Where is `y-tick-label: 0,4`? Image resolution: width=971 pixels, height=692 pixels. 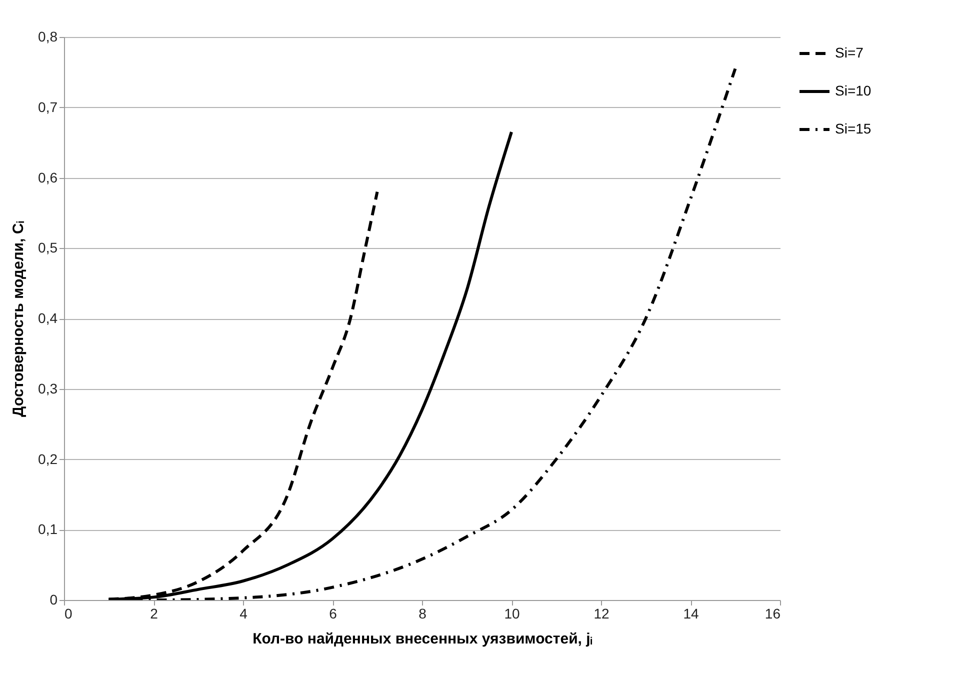 y-tick-label: 0,4 is located at coordinates (48, 318).